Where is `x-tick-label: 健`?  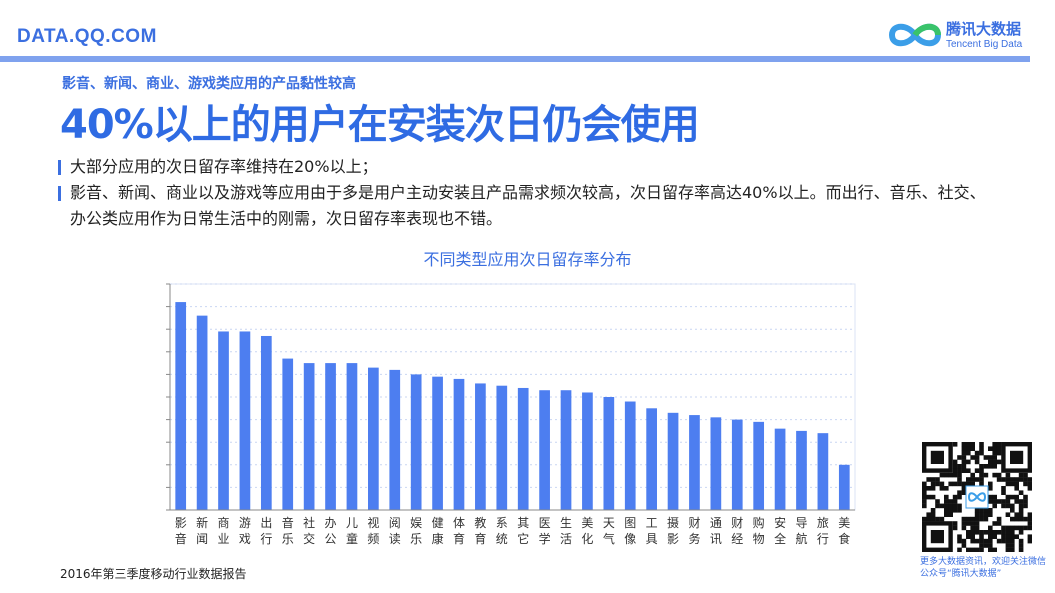
x-tick-label: 健 is located at coordinates (438, 523).